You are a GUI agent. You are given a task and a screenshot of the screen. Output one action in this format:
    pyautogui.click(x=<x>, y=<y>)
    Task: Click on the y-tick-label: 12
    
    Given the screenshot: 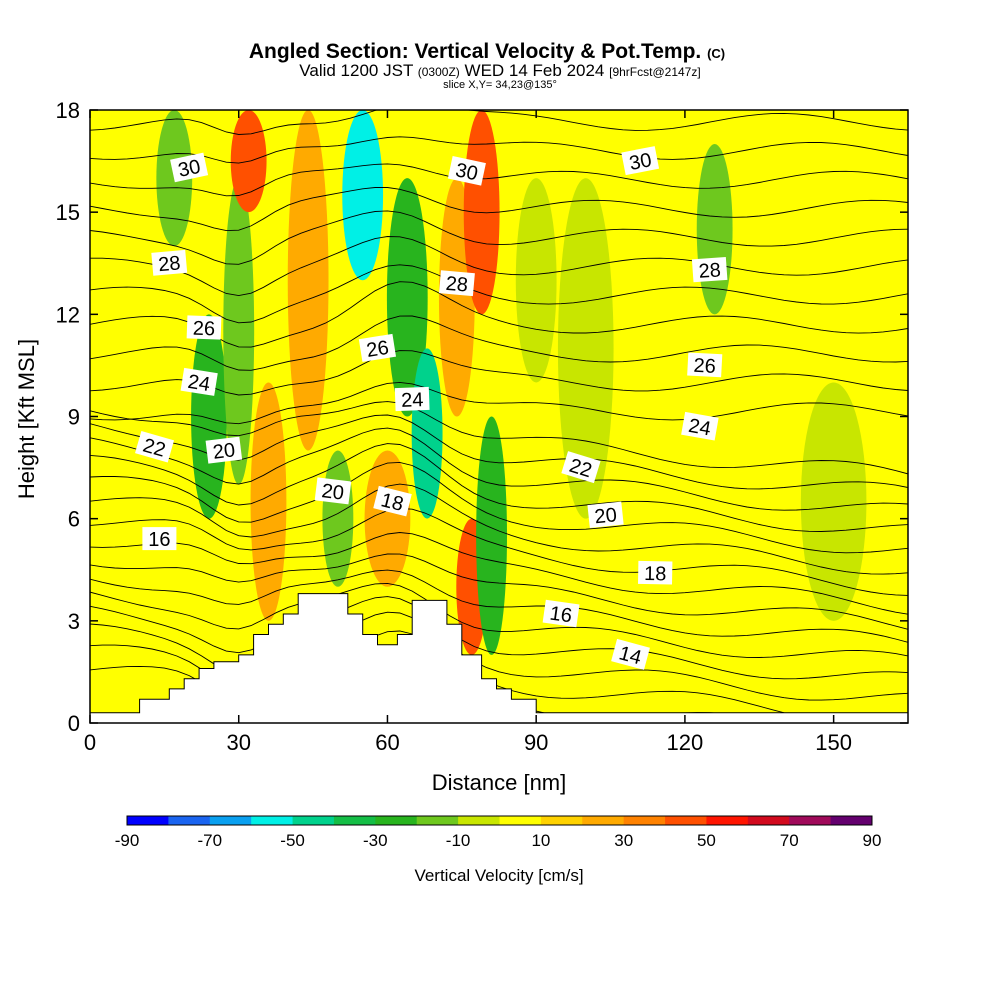 What is the action you would take?
    pyautogui.click(x=68, y=314)
    